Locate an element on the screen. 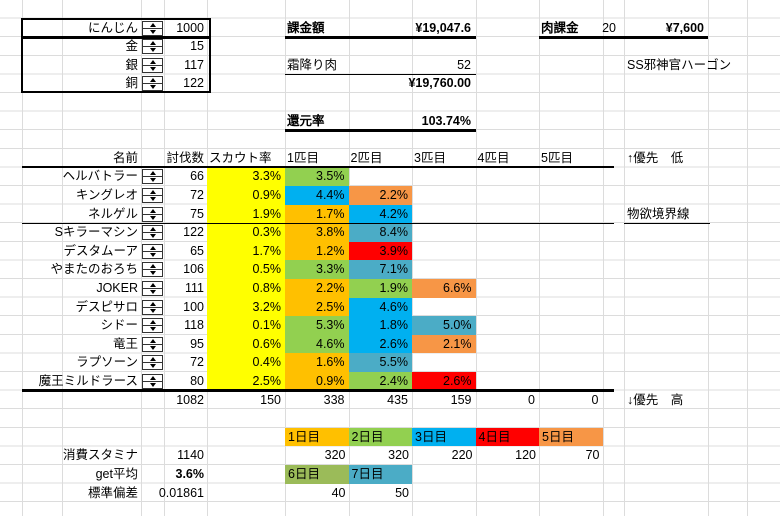  monster-name: デスピサロ is located at coordinates (106, 306).